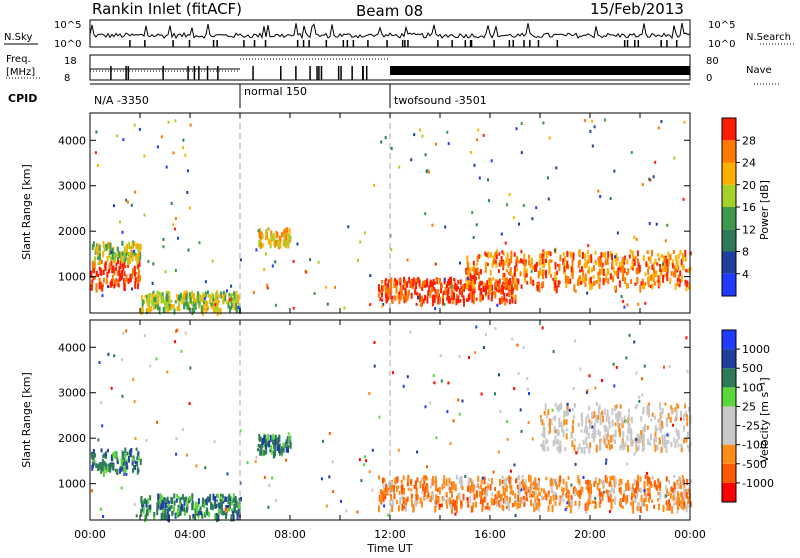  I want to click on colorbar-tick-label: 24, so click(749, 163).